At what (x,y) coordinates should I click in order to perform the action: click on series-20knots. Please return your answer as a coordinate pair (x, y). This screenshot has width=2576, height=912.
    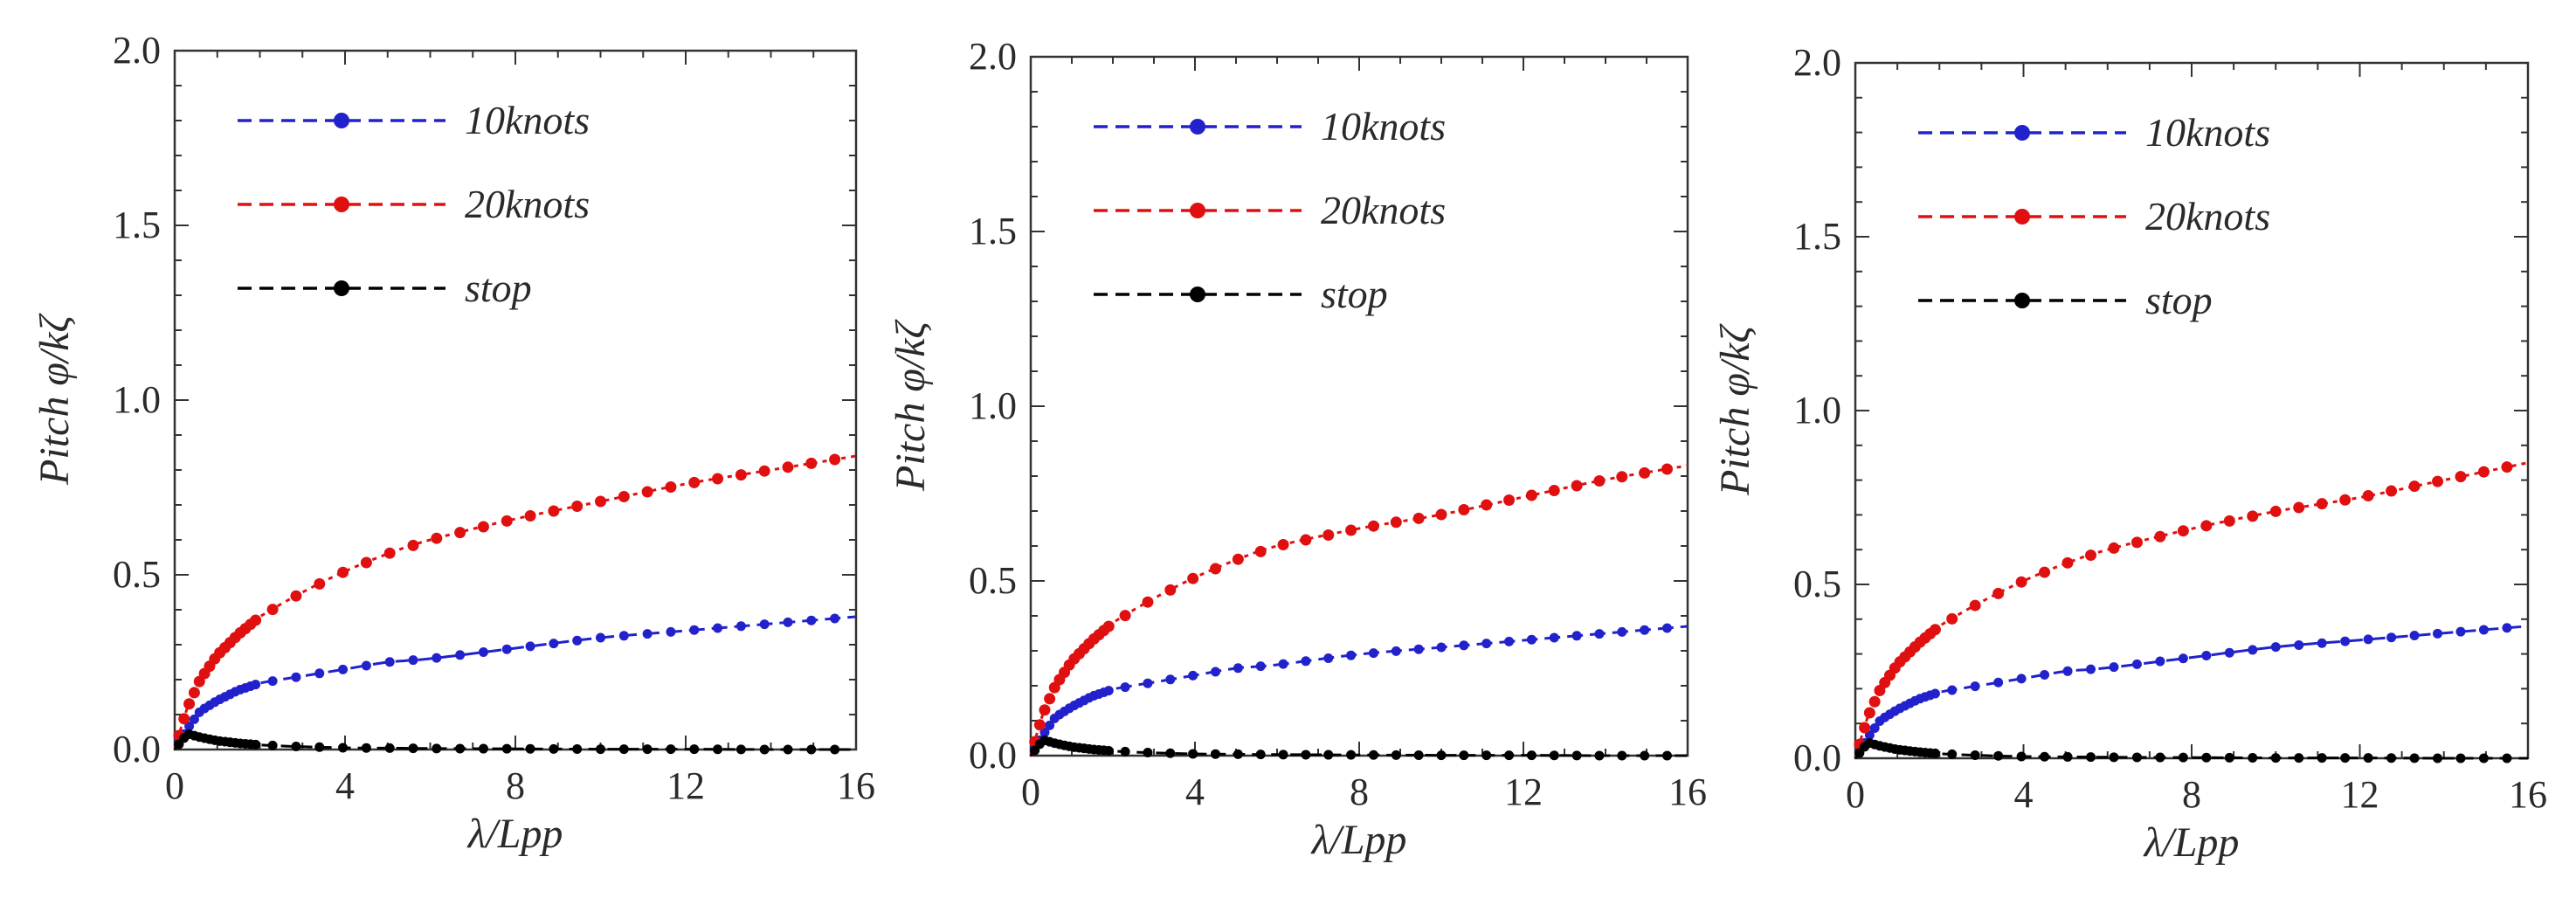
    Looking at the image, I should click on (2191, 610).